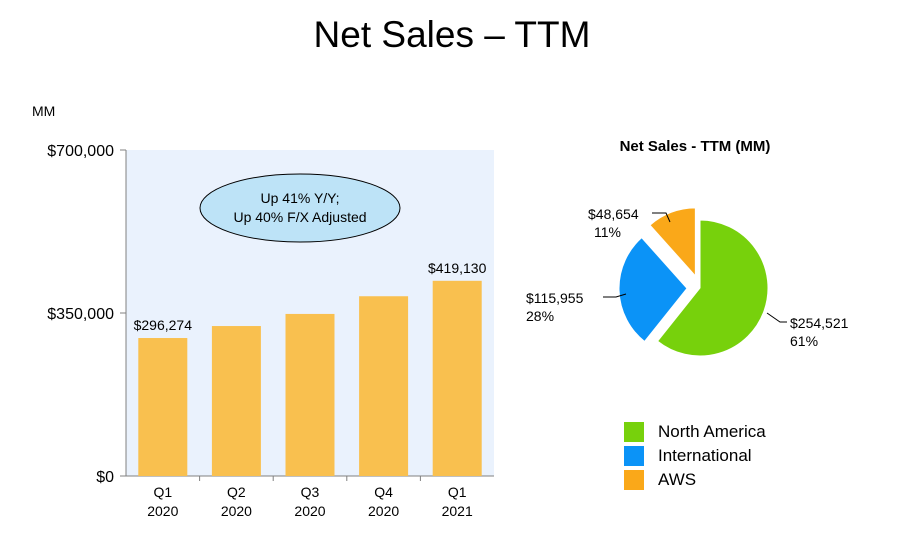 The height and width of the screenshot is (558, 904). I want to click on pie-label-aws-value: $48,654, so click(613, 214).